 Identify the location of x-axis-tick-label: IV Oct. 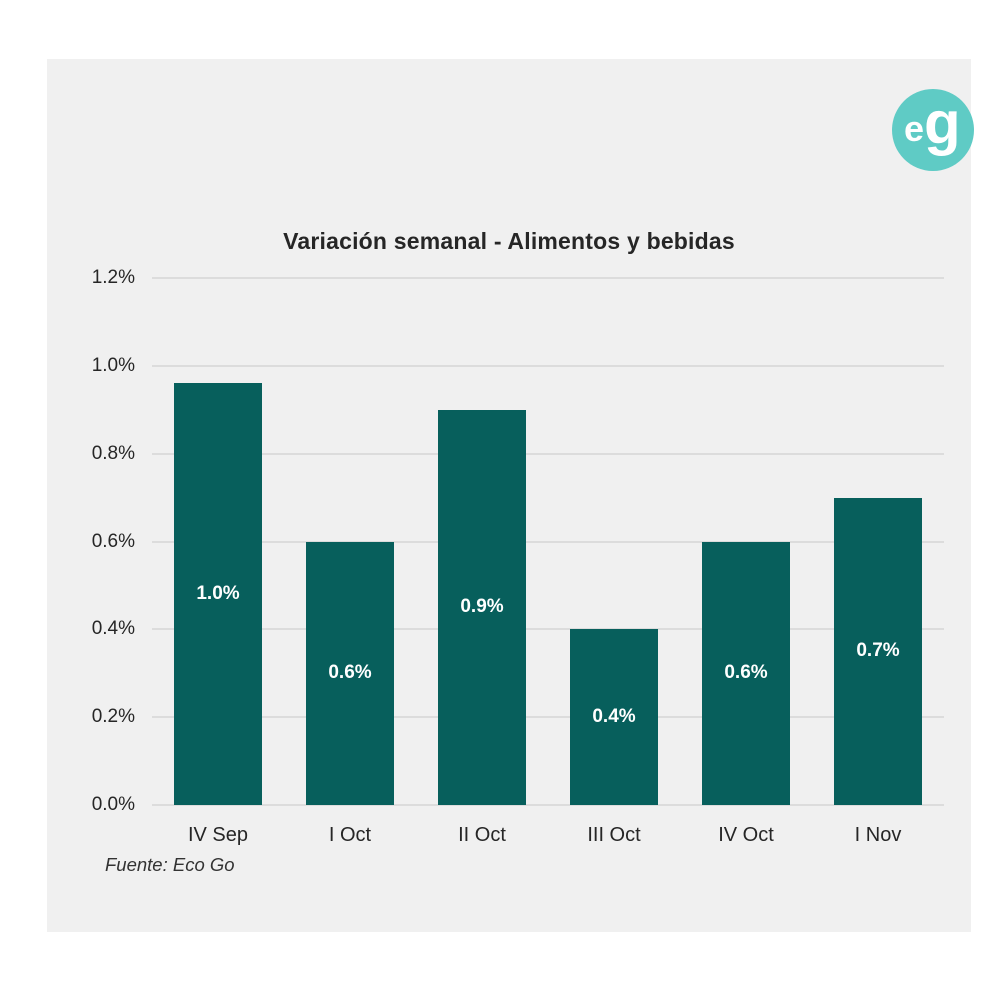
(746, 835).